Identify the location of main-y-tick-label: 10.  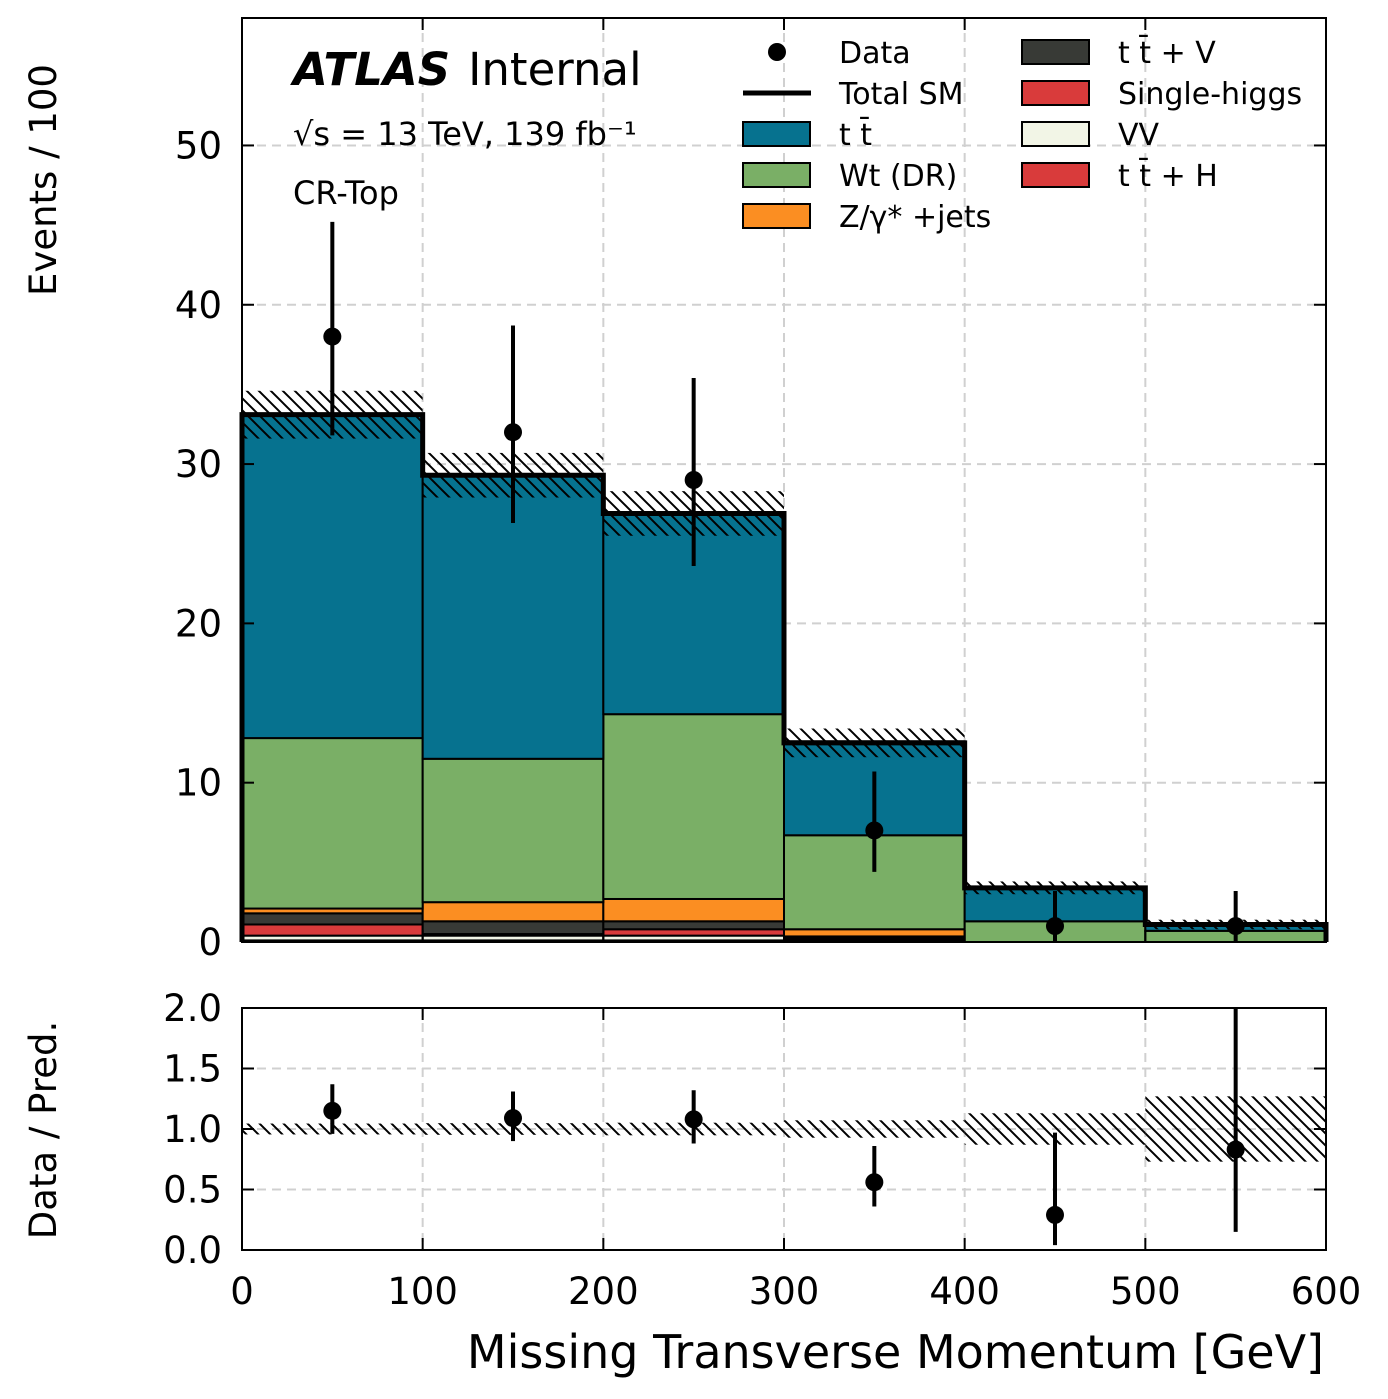
(198, 783).